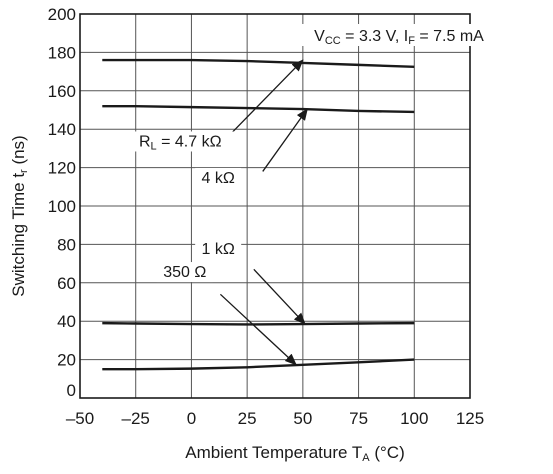 This screenshot has width=553, height=474. I want to click on y-tick-label: 0, so click(71, 390).